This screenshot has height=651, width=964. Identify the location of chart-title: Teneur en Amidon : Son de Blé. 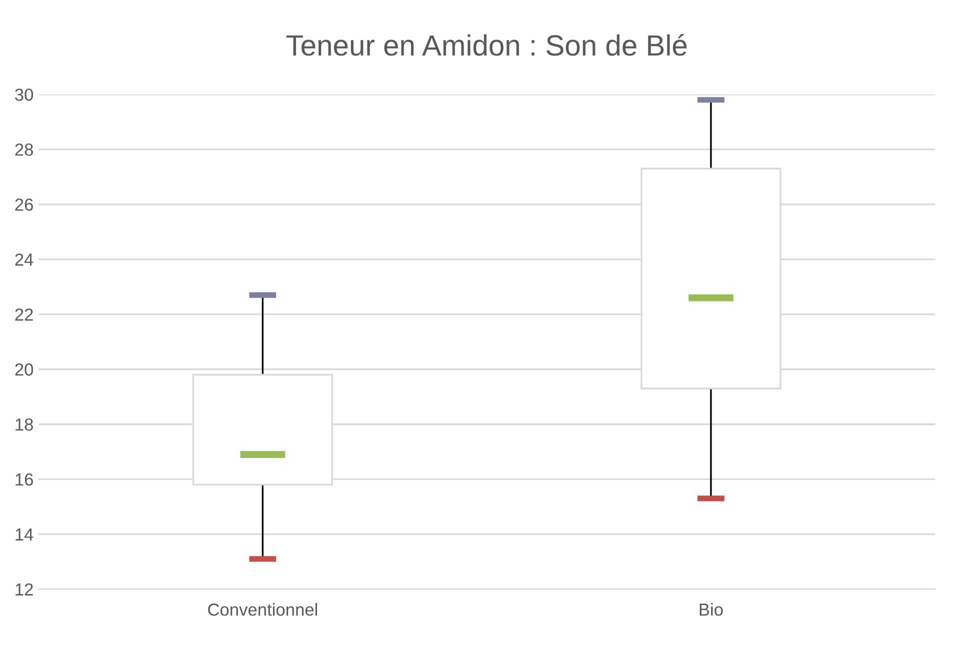
(486, 45).